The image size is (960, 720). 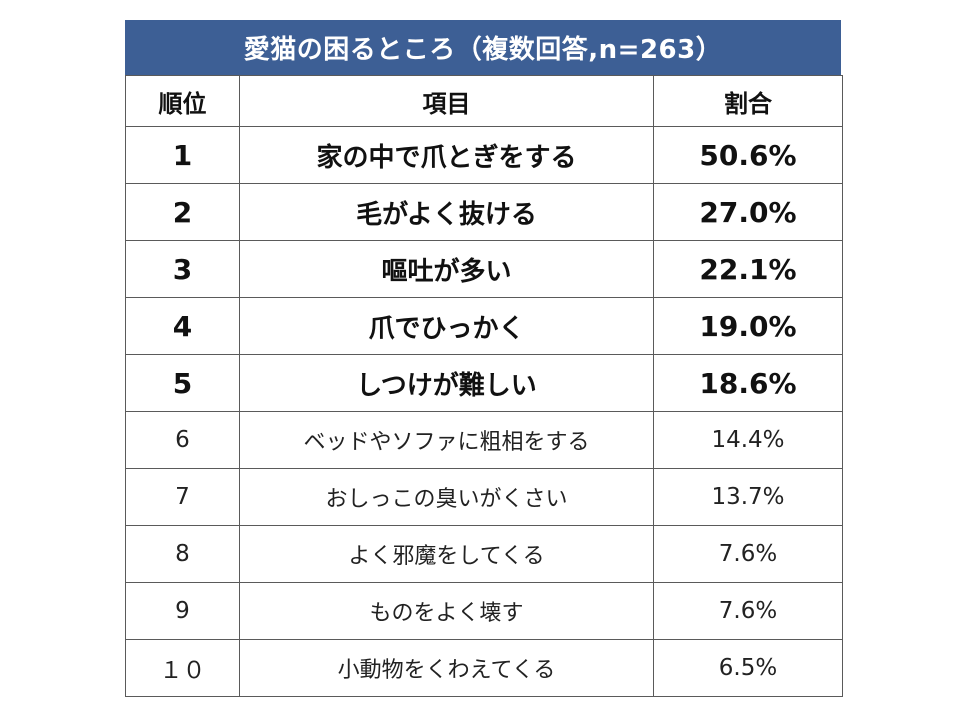 I want to click on item-cell: おしっこの臭いがくさい, so click(x=446, y=497).